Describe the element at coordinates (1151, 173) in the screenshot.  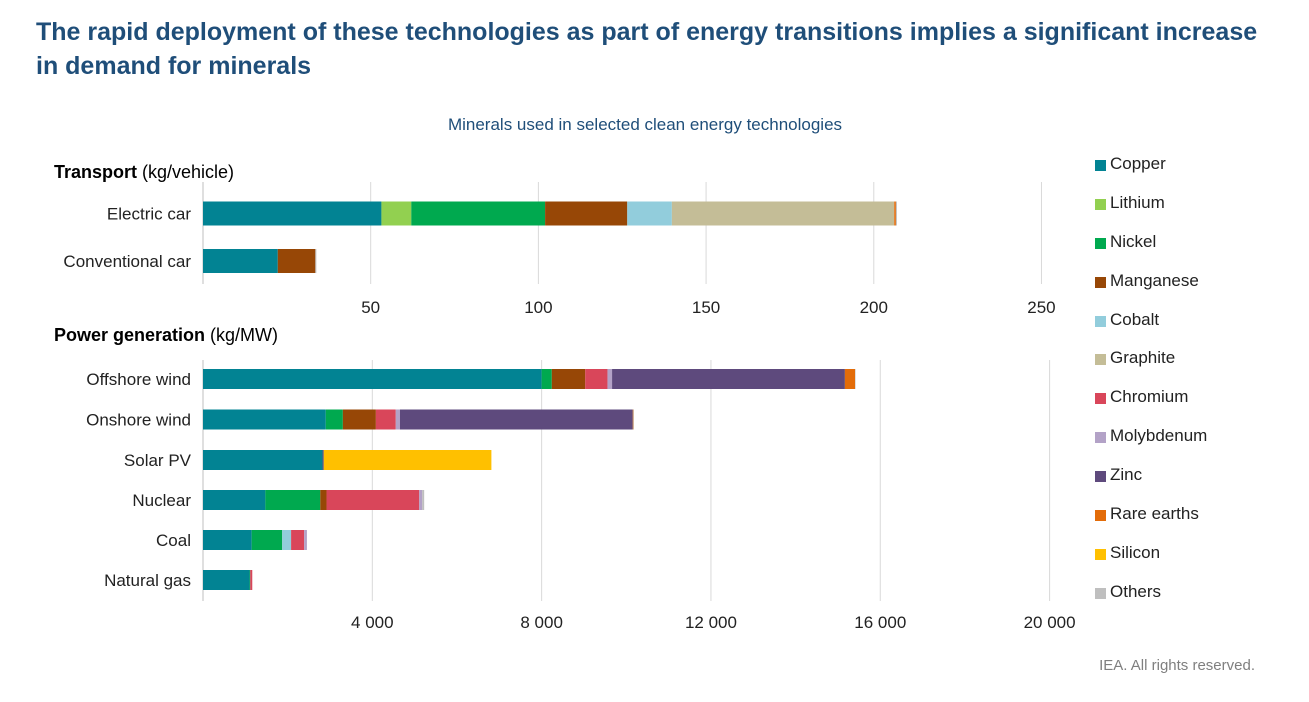
I see `legend-item: Copper` at that location.